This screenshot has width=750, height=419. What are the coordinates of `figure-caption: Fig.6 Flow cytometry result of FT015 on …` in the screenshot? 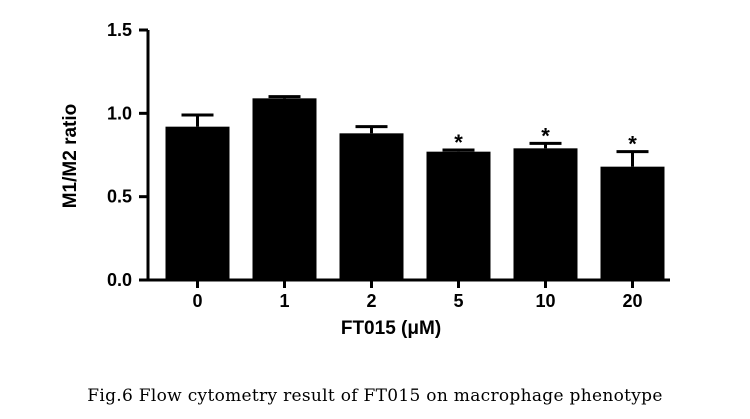 It's located at (375, 396).